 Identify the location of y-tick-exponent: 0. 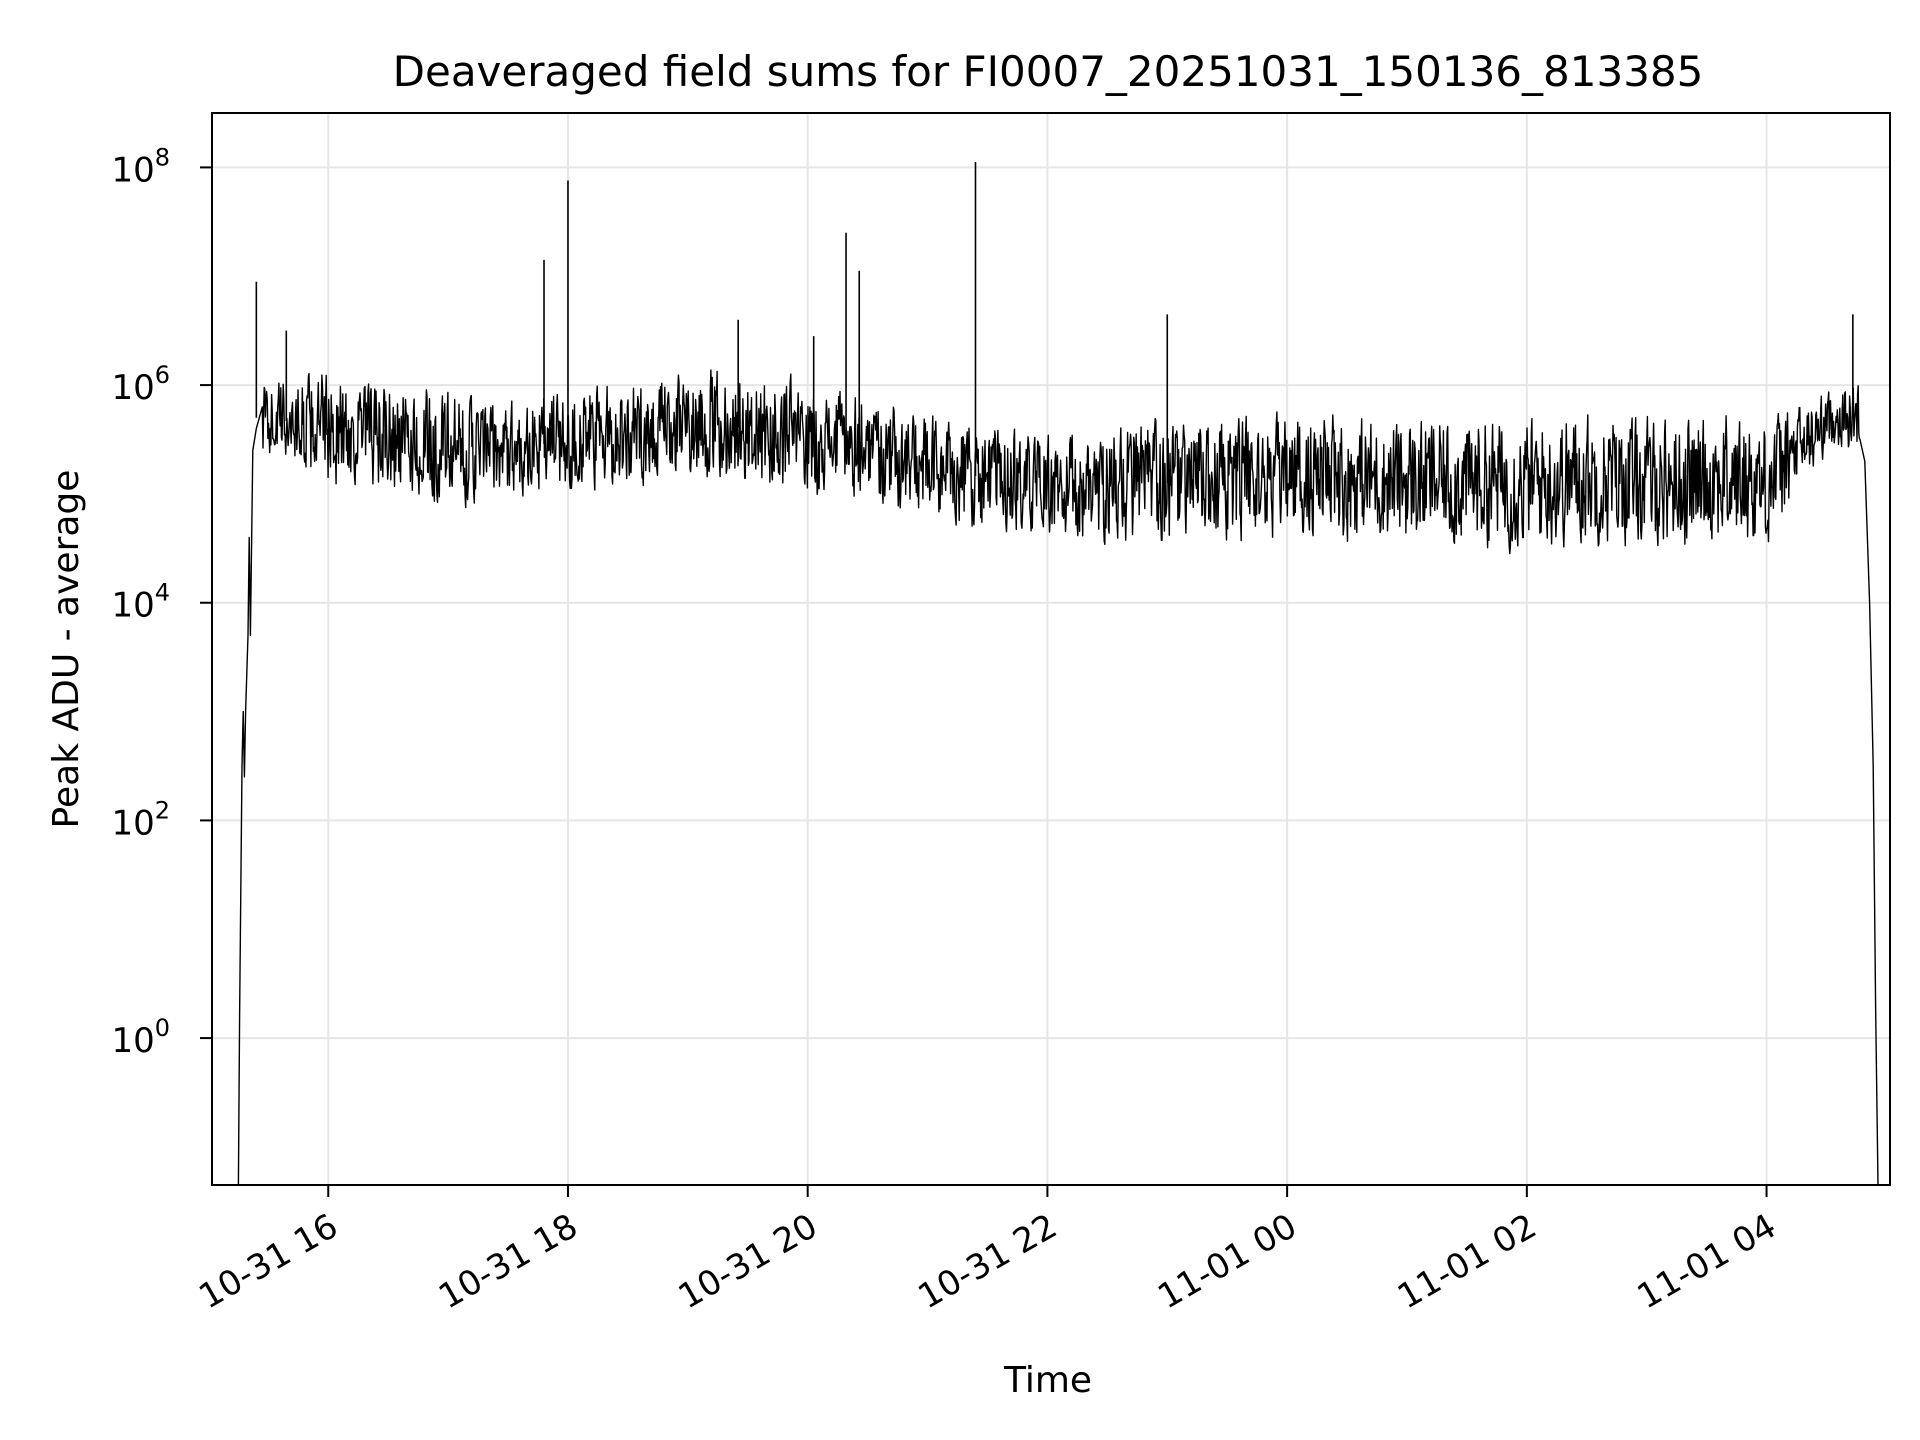
(162, 1028).